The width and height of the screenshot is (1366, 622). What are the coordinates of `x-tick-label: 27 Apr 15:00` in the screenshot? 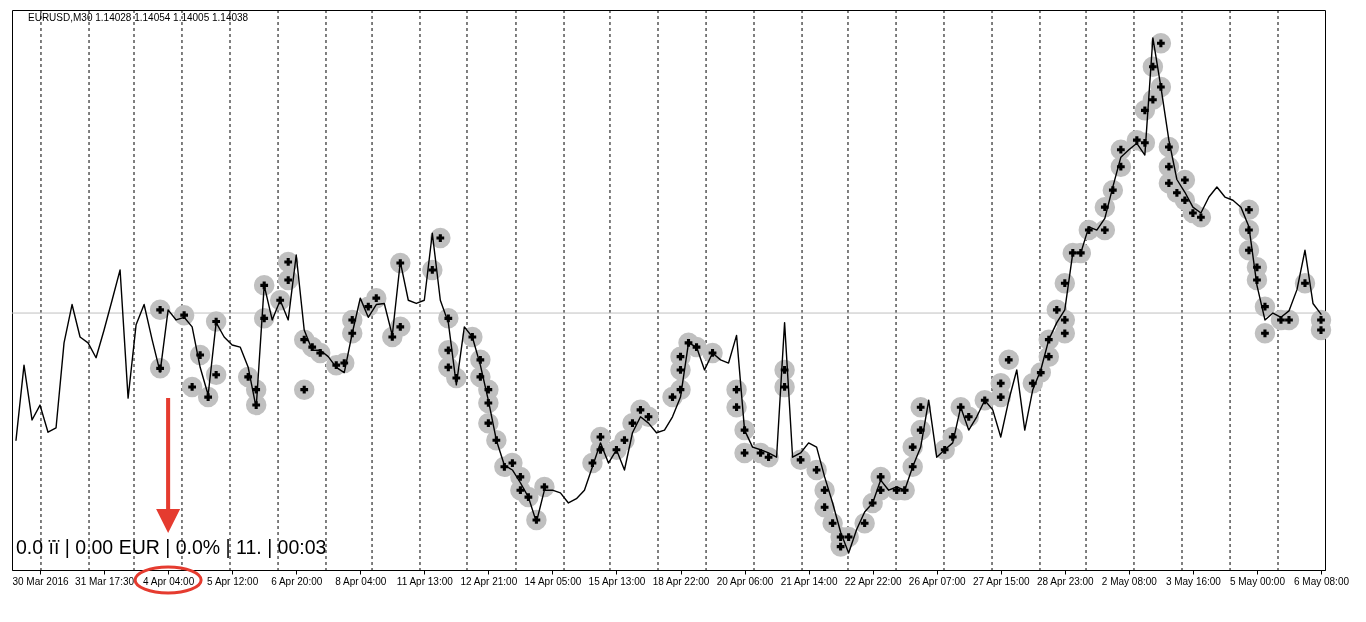 It's located at (1001, 581).